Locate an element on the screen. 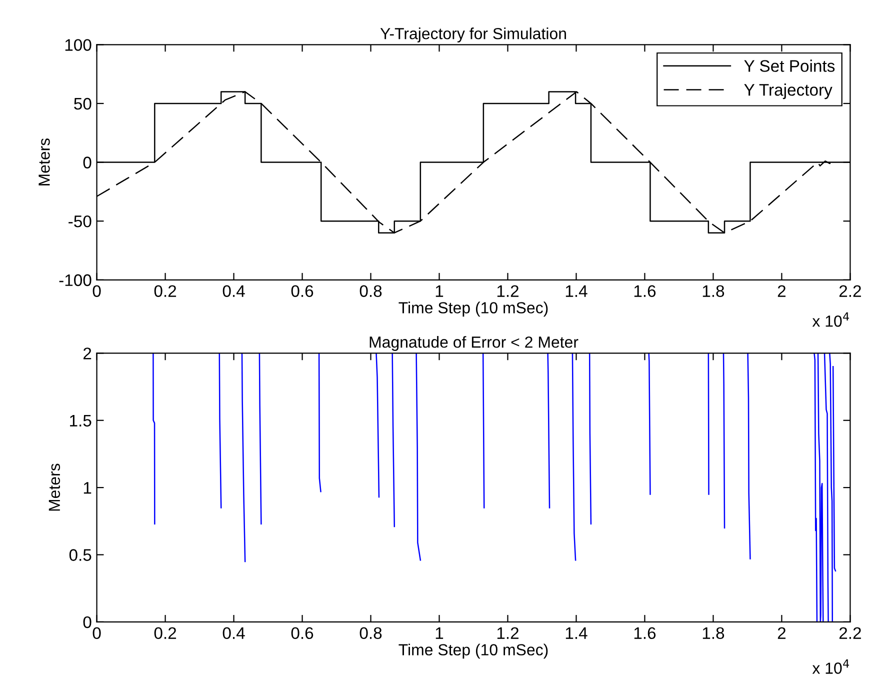  y-tick-label: 1 is located at coordinates (88, 488).